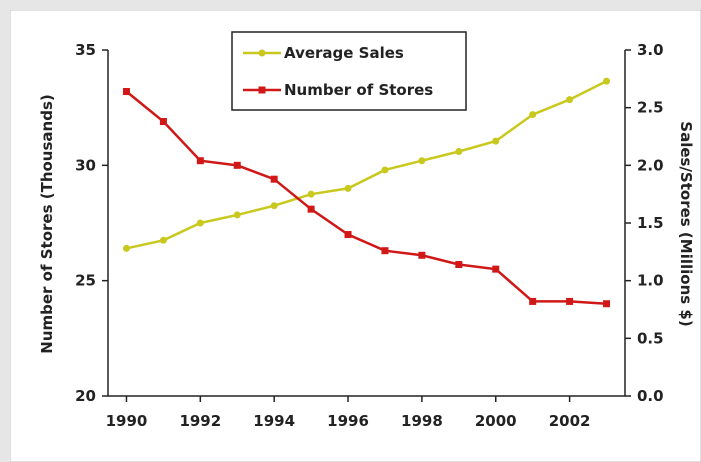 The width and height of the screenshot is (701, 462). Describe the element at coordinates (650, 396) in the screenshot. I see `y2-tick-label: 0.0` at that location.